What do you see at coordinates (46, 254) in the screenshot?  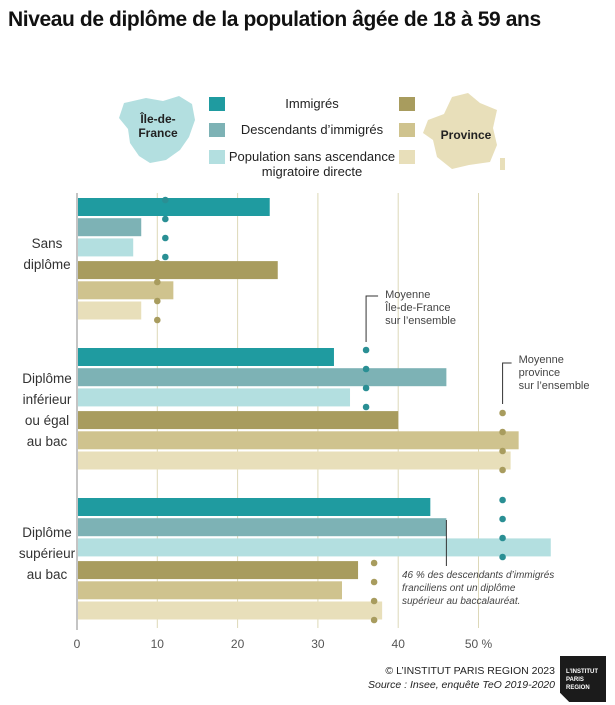 I see `category-label: Sans diplôme` at bounding box center [46, 254].